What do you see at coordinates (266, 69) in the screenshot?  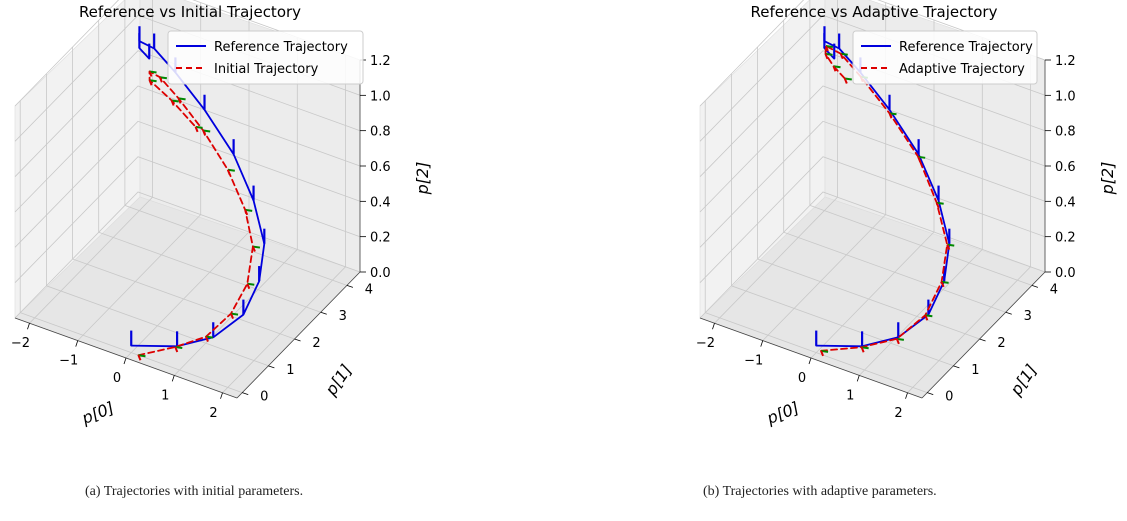 I see `legend-label: Initial Trajectory` at bounding box center [266, 69].